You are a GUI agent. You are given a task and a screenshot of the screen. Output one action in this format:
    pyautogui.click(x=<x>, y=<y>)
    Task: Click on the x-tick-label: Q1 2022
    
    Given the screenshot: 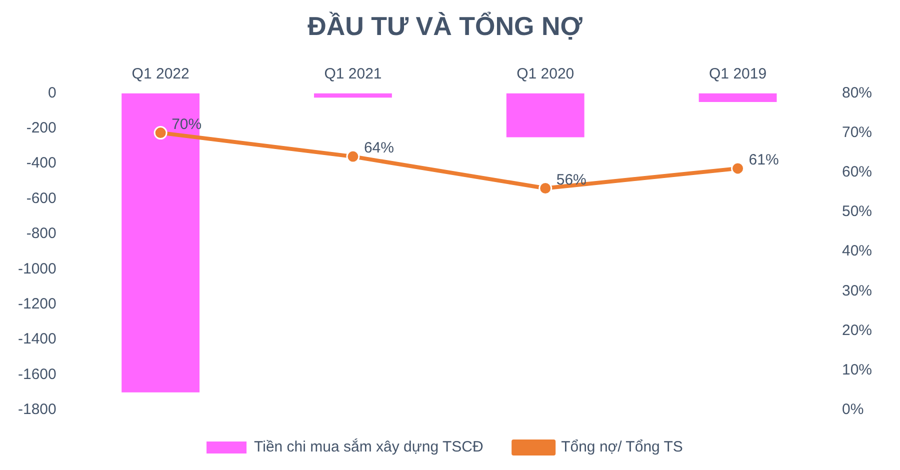 What is the action you would take?
    pyautogui.click(x=161, y=73)
    